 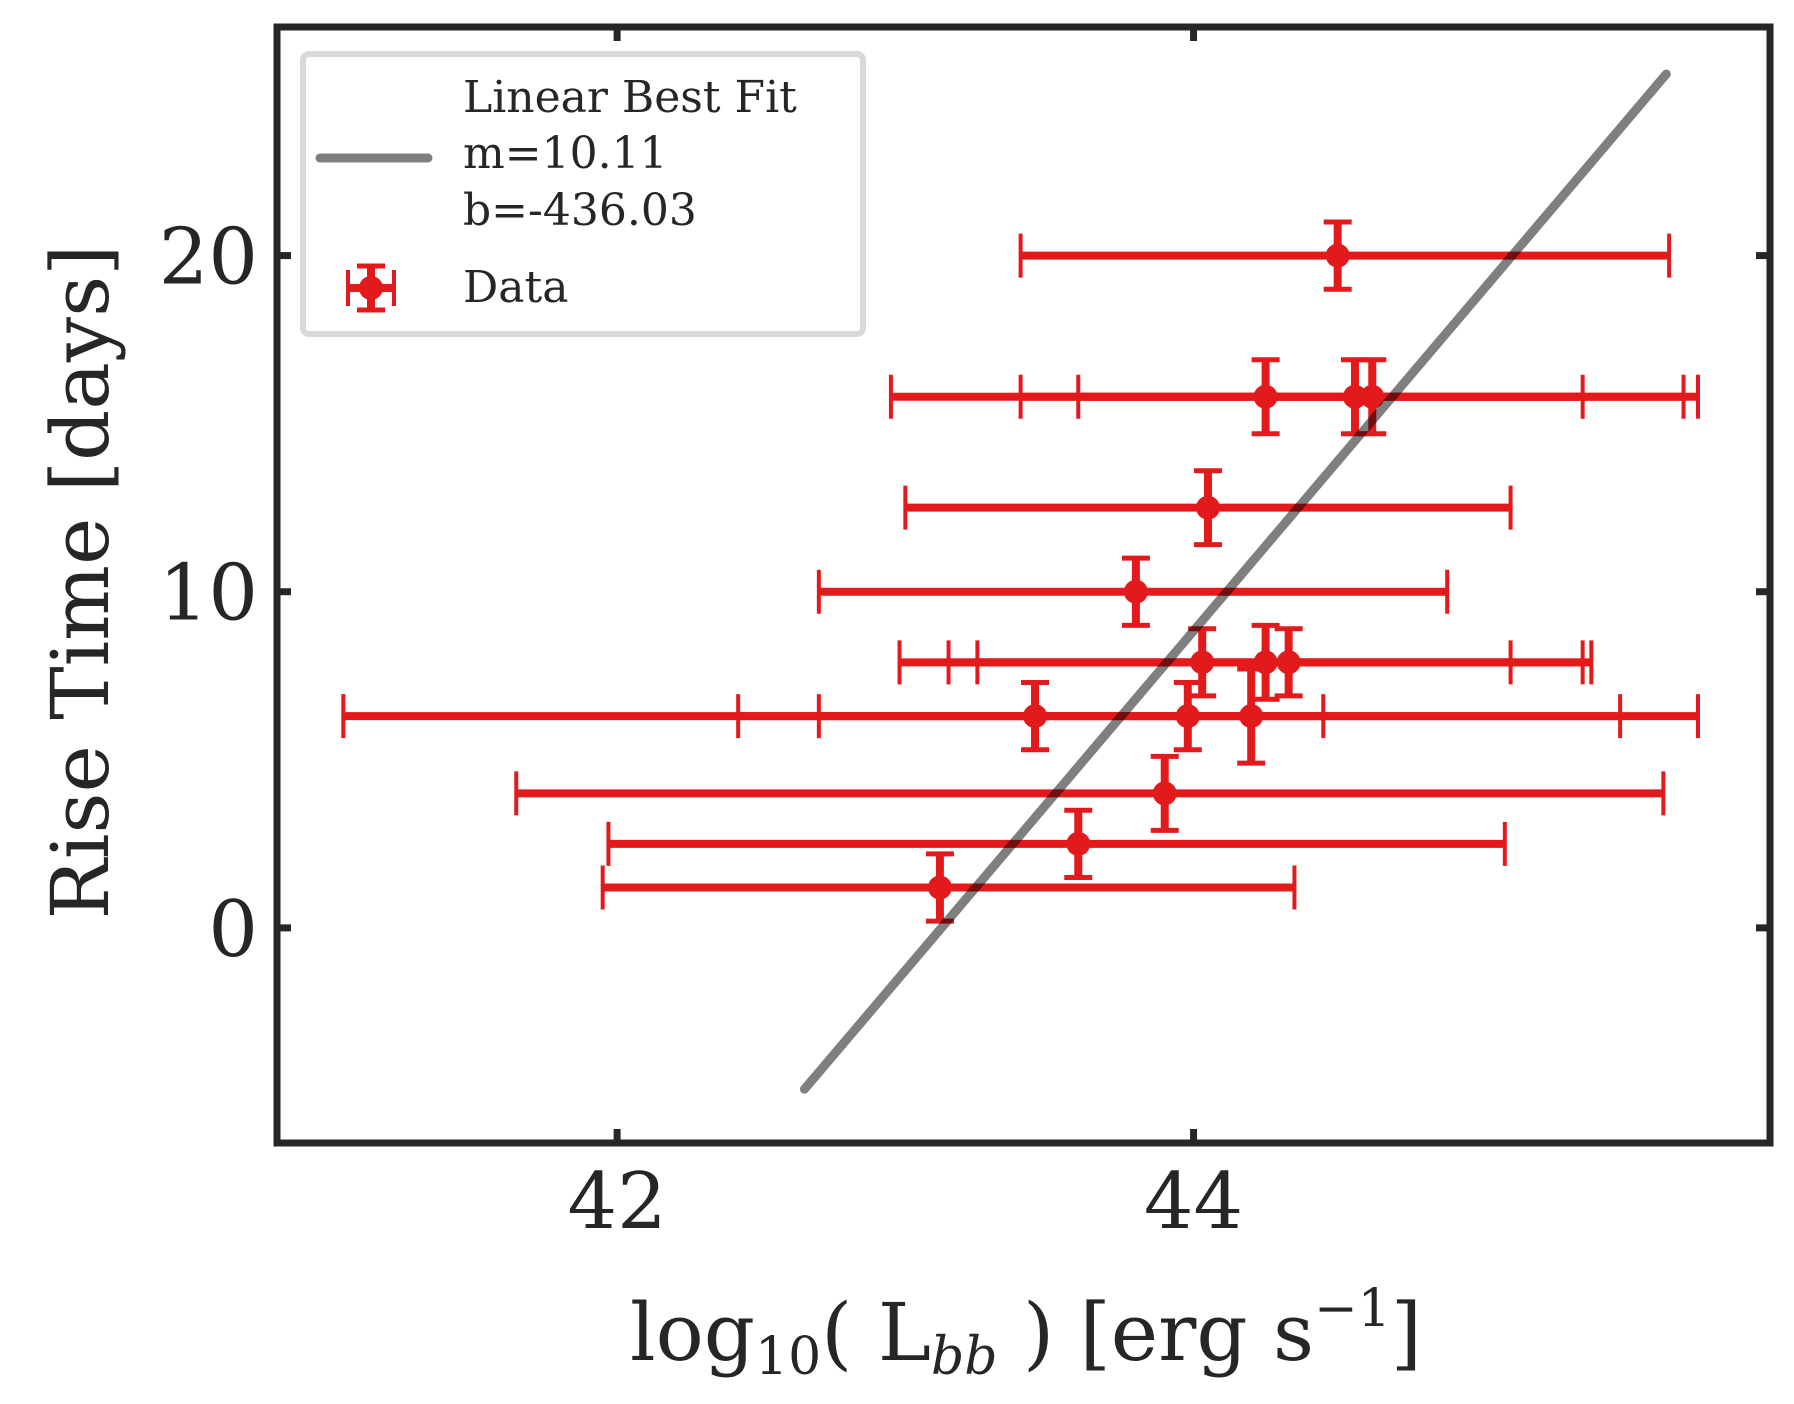 What do you see at coordinates (371, 288) in the screenshot?
I see `legend-data-swatch` at bounding box center [371, 288].